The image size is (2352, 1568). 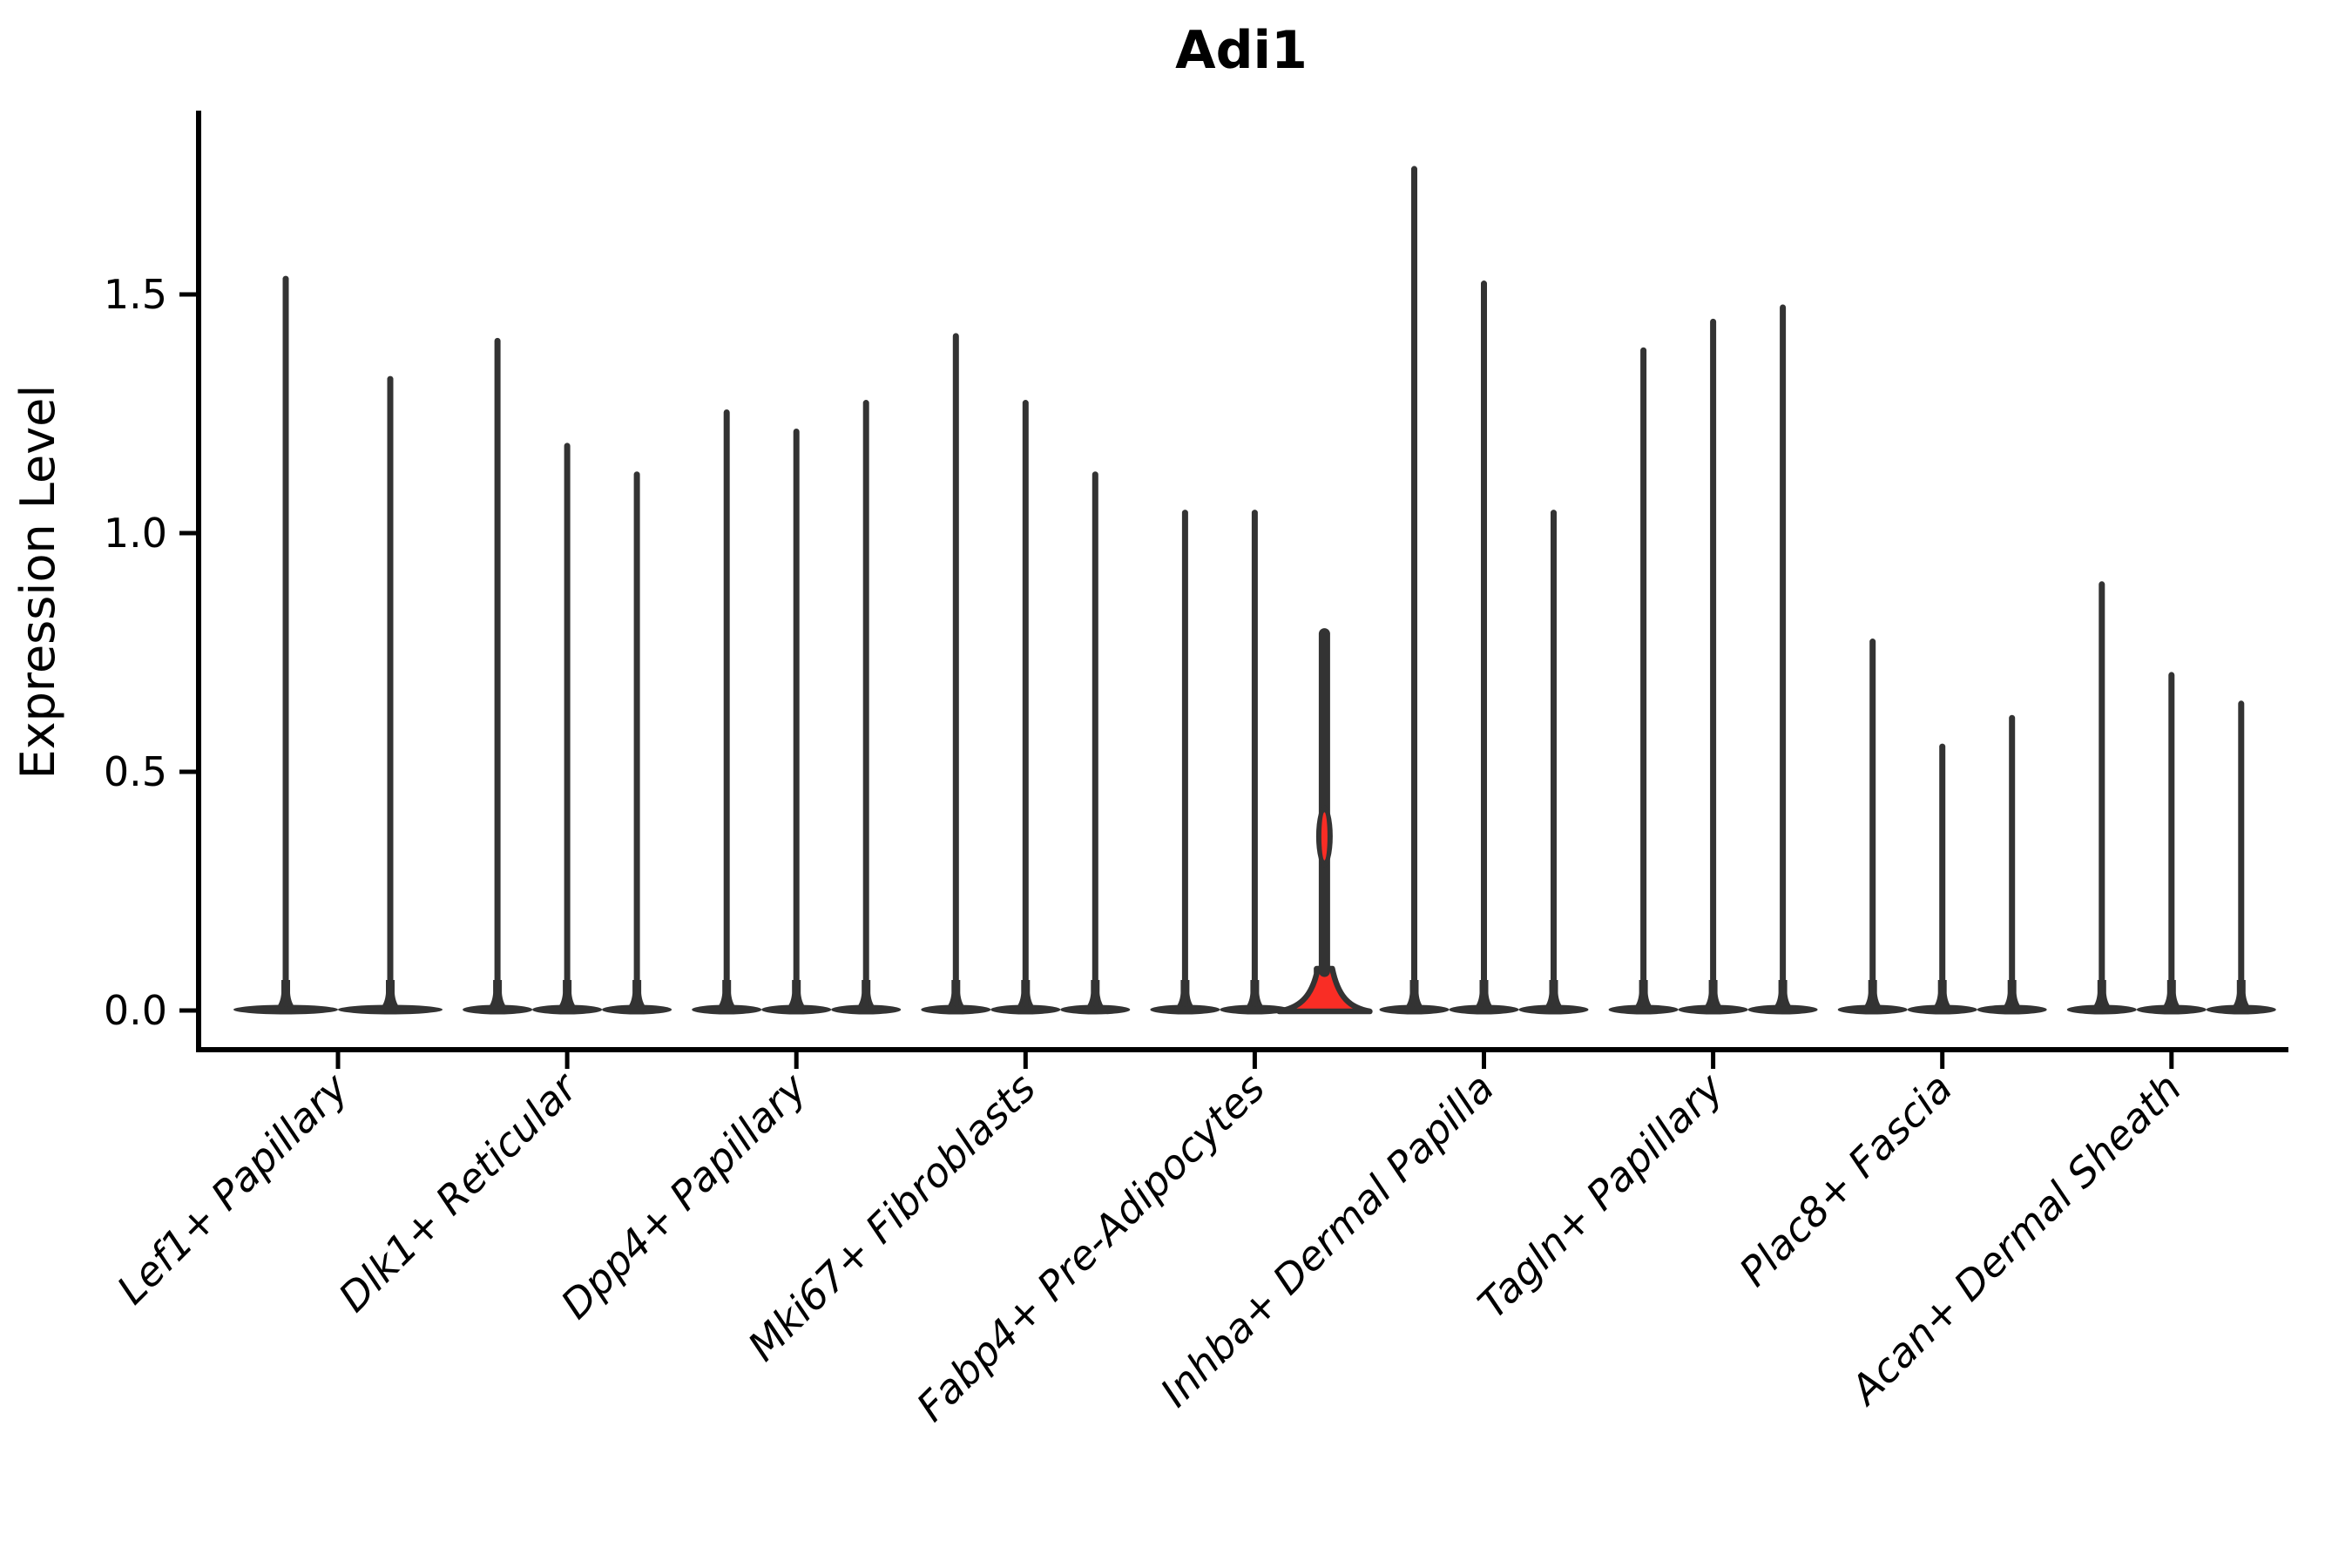 What do you see at coordinates (151, 652) in the screenshot?
I see `y-axis-ticks: 0.0 0.5 1.0 1.5` at bounding box center [151, 652].